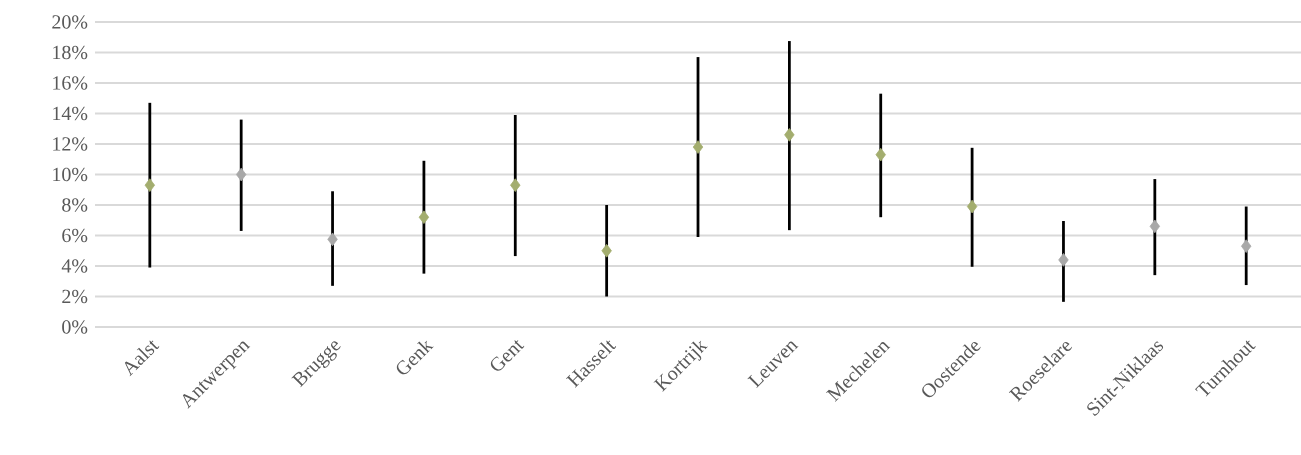  Describe the element at coordinates (70, 144) in the screenshot. I see `y-tick-label: 12%` at that location.